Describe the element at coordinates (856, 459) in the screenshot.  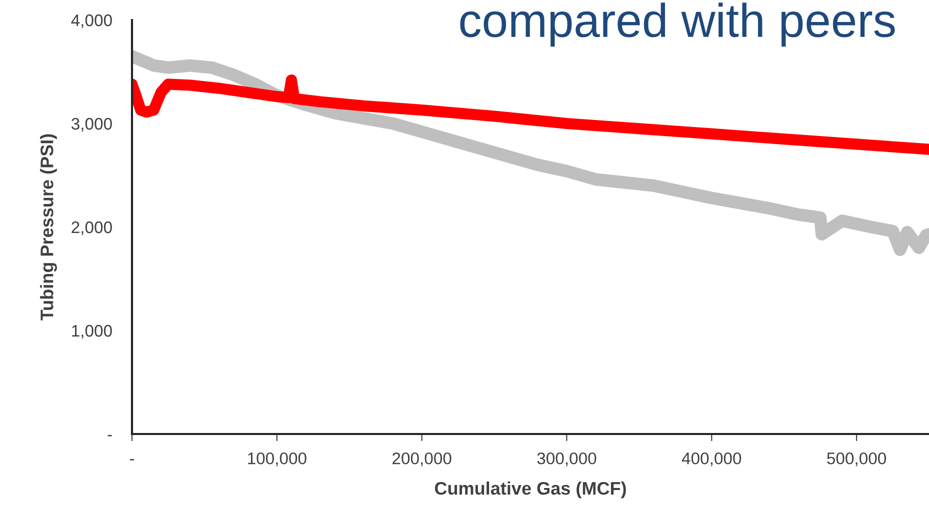
I see `x-tick-label: 500,000` at that location.